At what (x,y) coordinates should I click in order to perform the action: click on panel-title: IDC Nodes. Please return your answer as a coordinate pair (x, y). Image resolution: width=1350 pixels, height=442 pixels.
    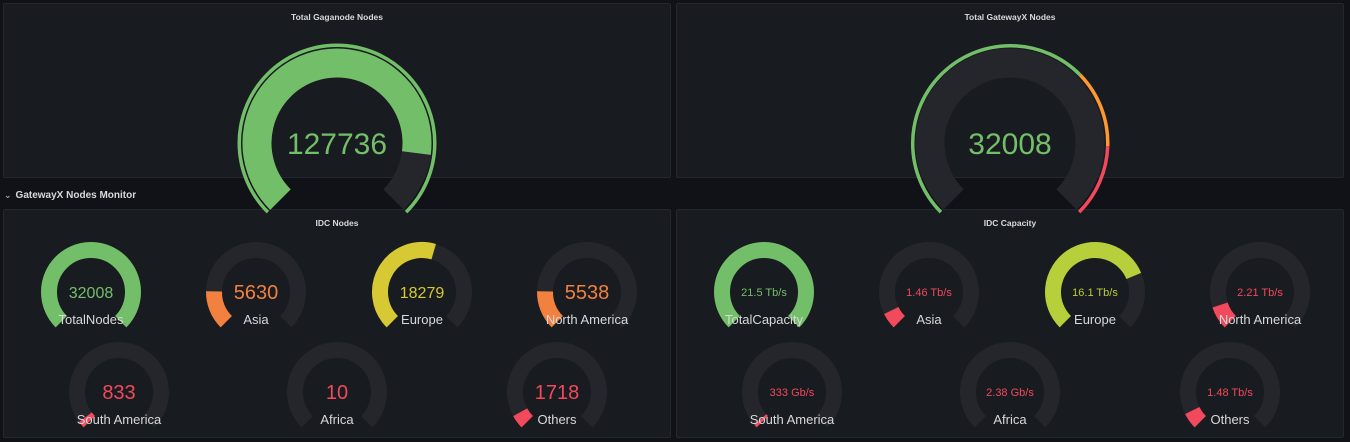
    Looking at the image, I should click on (337, 223).